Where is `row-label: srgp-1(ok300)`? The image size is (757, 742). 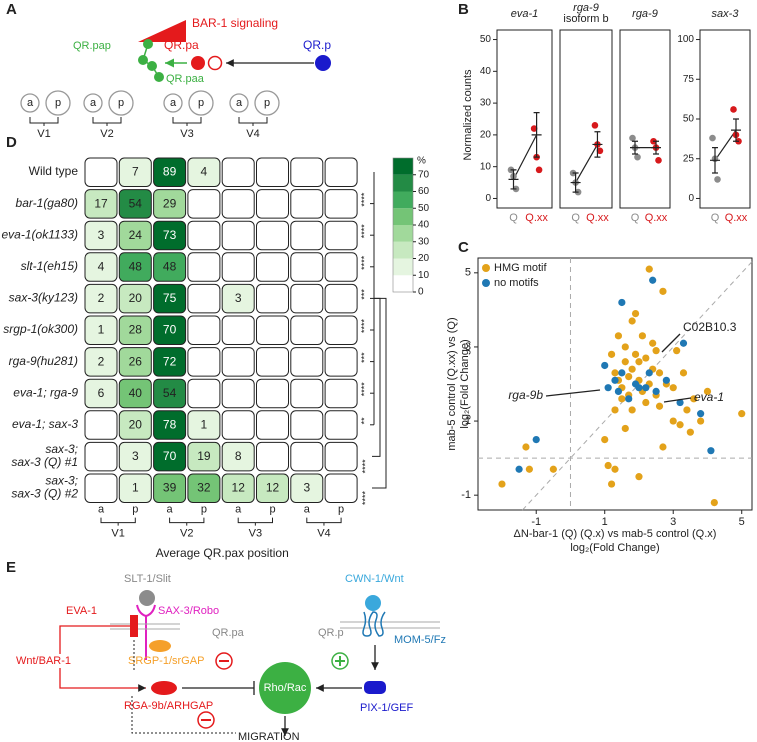
row-label: srgp-1(ok300) is located at coordinates (40, 329).